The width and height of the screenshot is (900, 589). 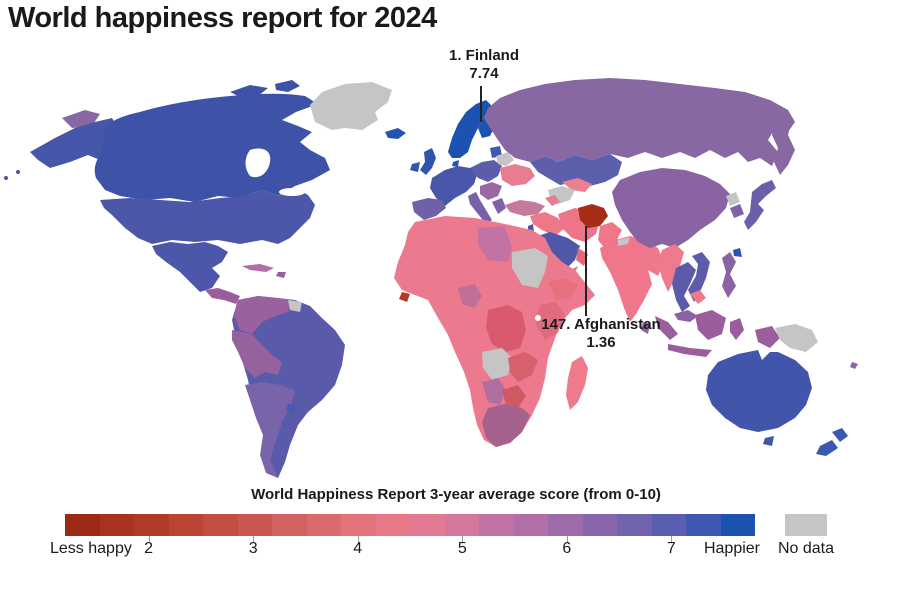 I want to click on region-papua-new-guinea, so click(x=796, y=338).